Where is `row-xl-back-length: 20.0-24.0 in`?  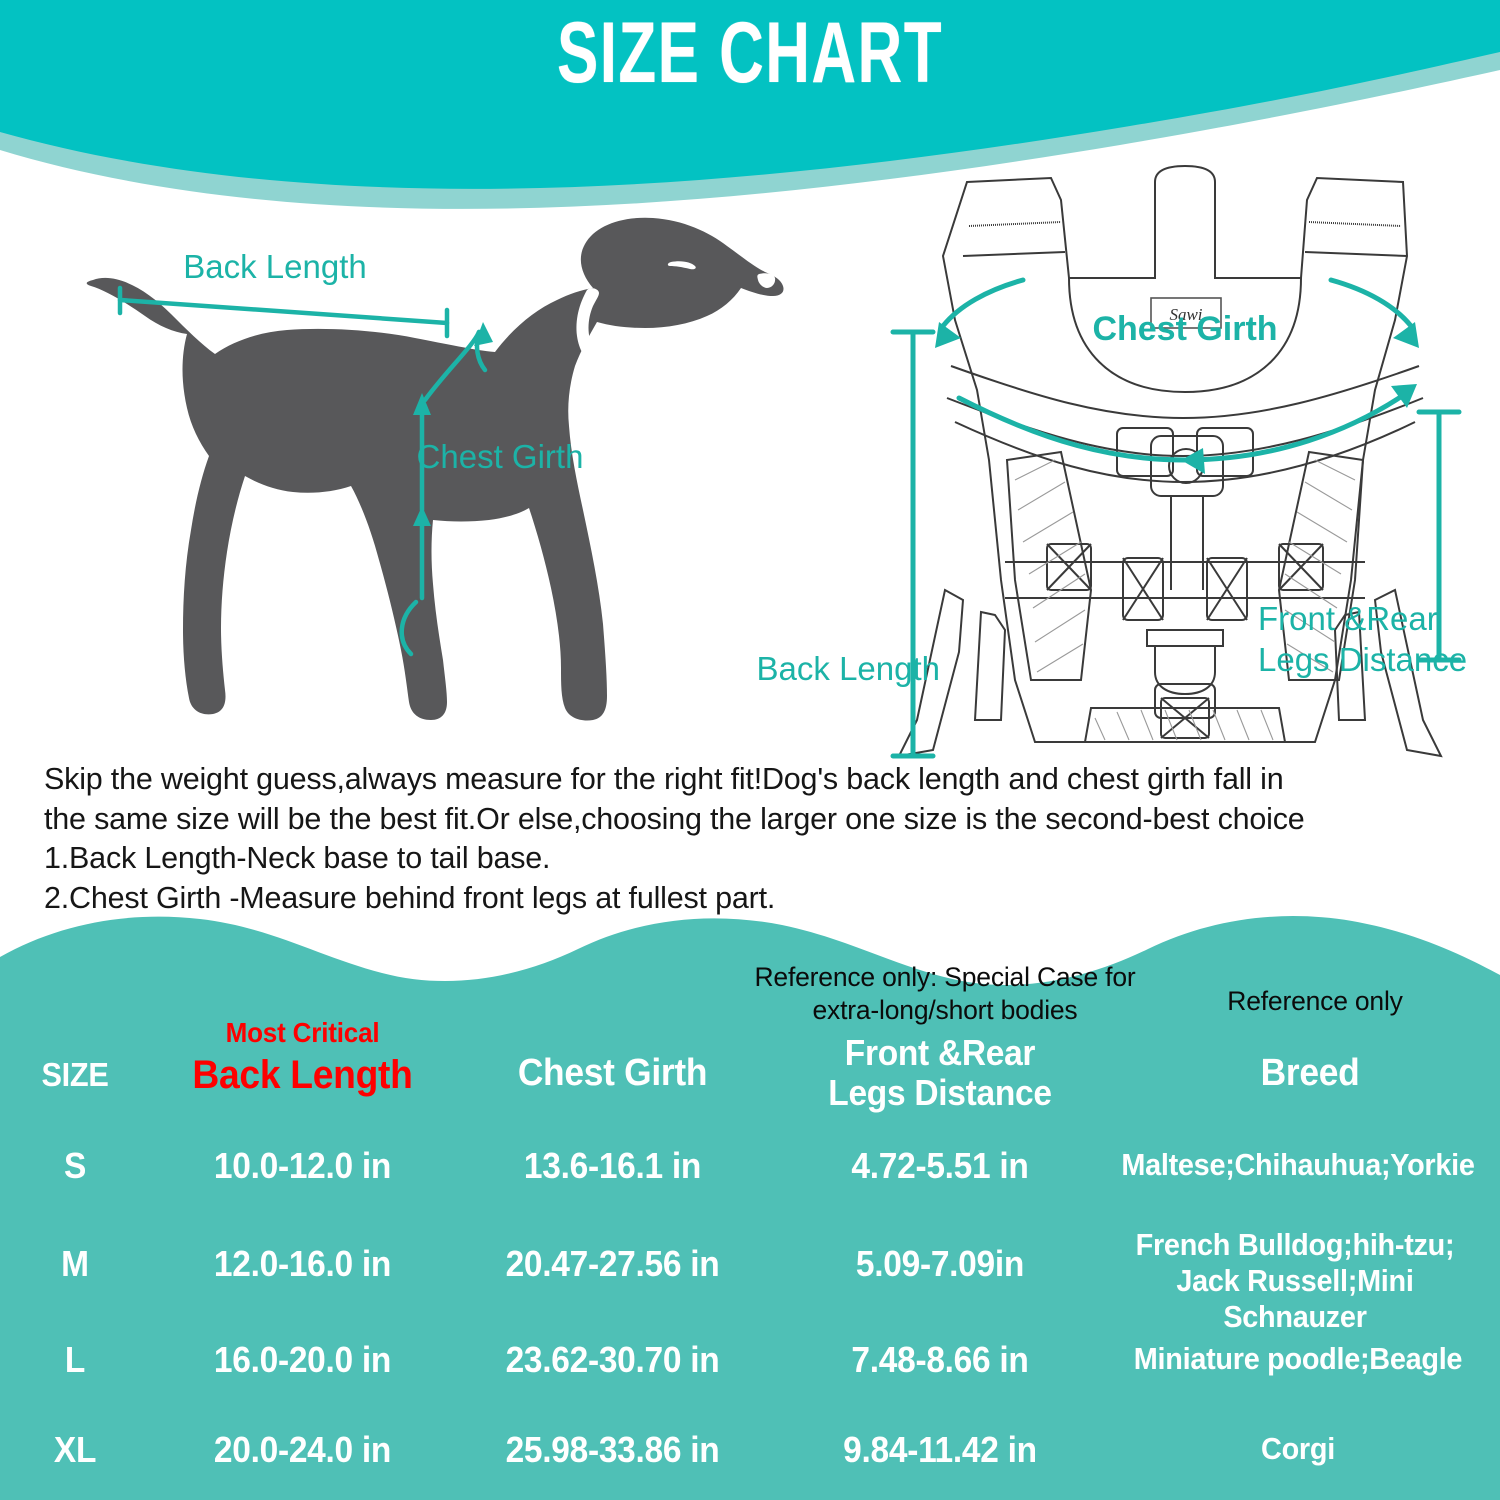
row-xl-back-length: 20.0-24.0 in is located at coordinates (302, 1449).